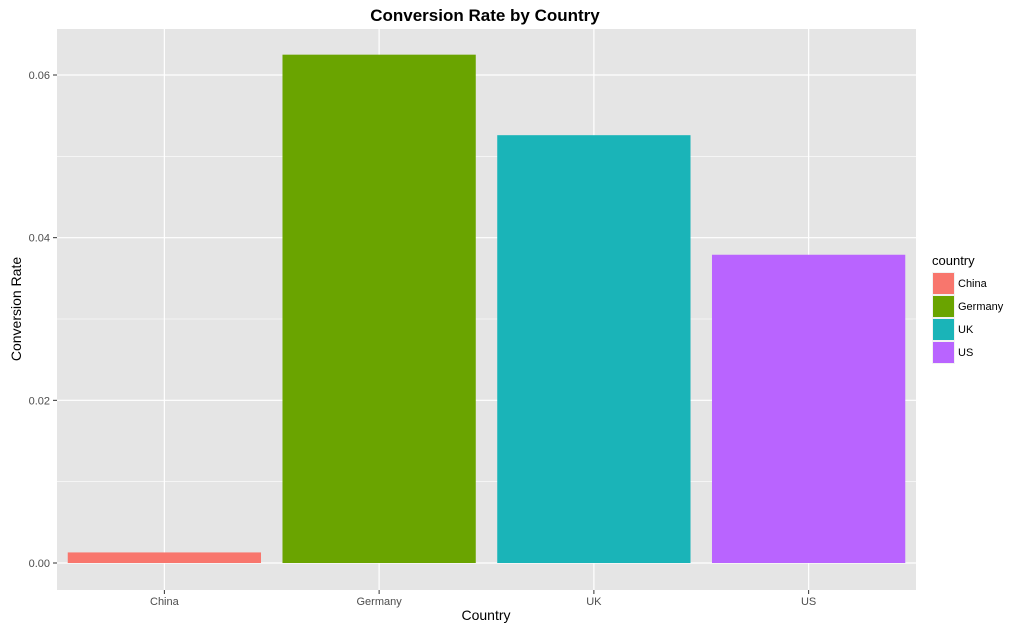 This screenshot has width=1031, height=630. Describe the element at coordinates (594, 349) in the screenshot. I see `bar-uk` at that location.